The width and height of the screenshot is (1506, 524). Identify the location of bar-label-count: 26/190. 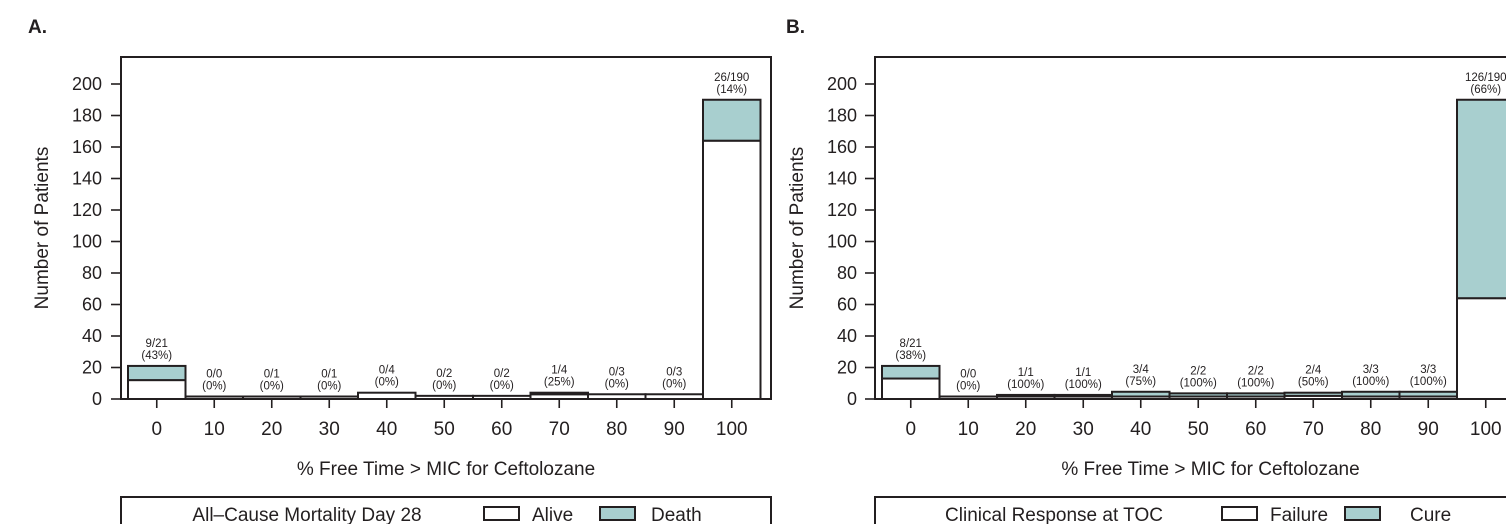
(731, 78).